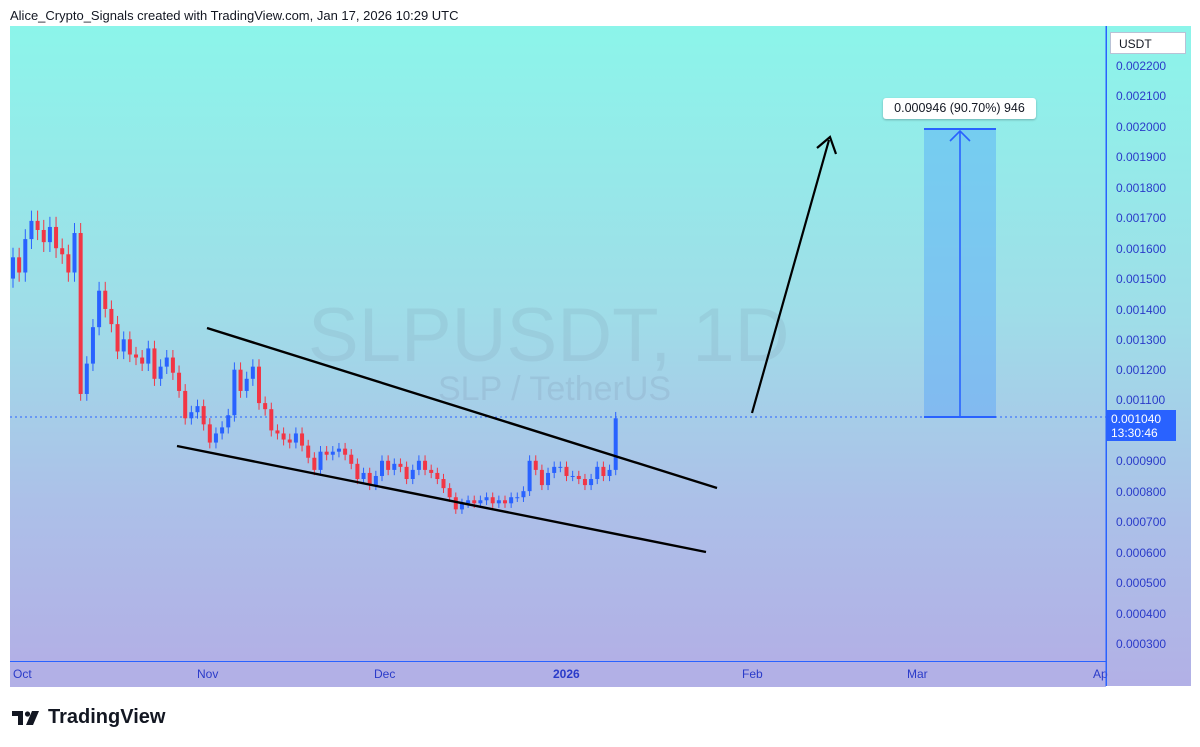 This screenshot has width=1200, height=747. Describe the element at coordinates (794, 274) in the screenshot. I see `projection-arrow` at that location.